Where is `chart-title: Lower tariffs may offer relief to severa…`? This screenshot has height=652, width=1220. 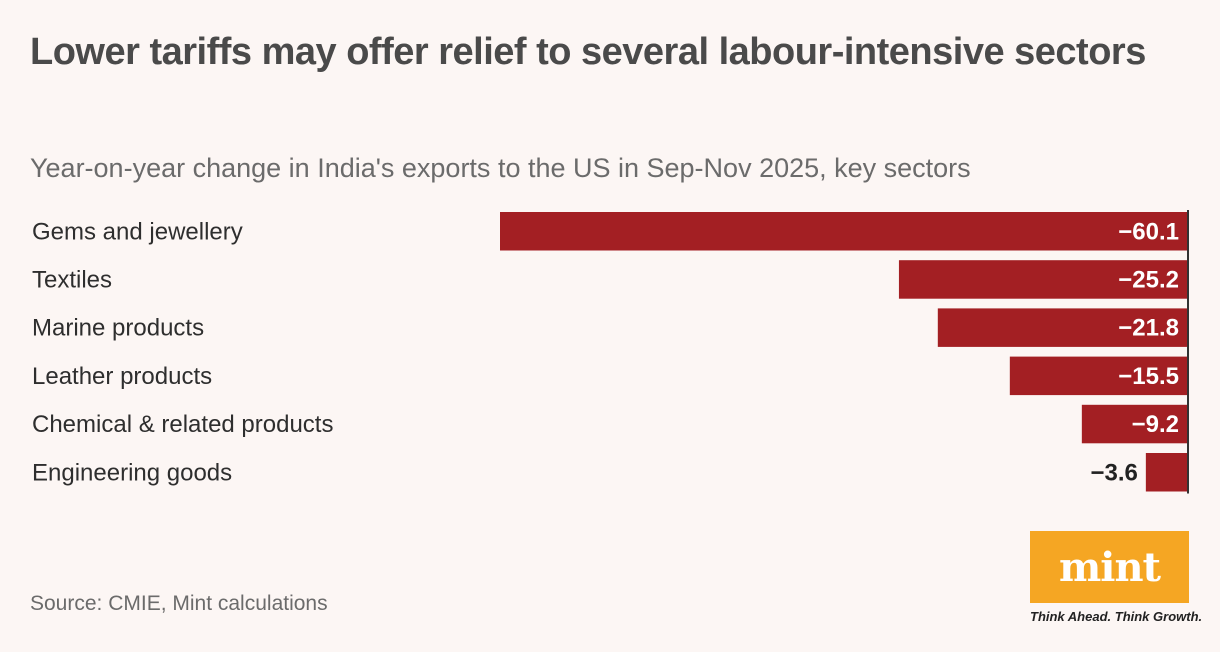 chart-title: Lower tariffs may offer relief to severa… is located at coordinates (588, 52).